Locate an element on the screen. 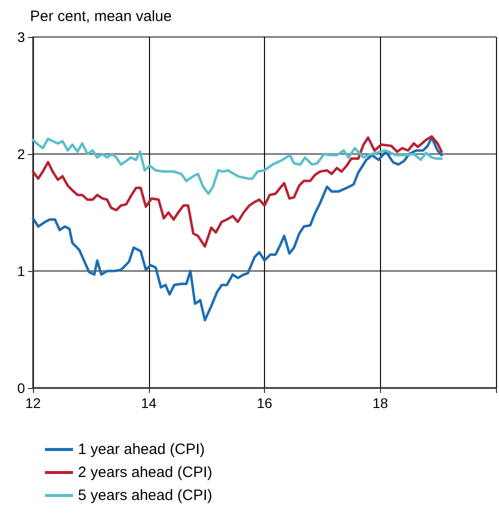 The width and height of the screenshot is (499, 515). legend-label: 1 year ahead (CPI) is located at coordinates (141, 449).